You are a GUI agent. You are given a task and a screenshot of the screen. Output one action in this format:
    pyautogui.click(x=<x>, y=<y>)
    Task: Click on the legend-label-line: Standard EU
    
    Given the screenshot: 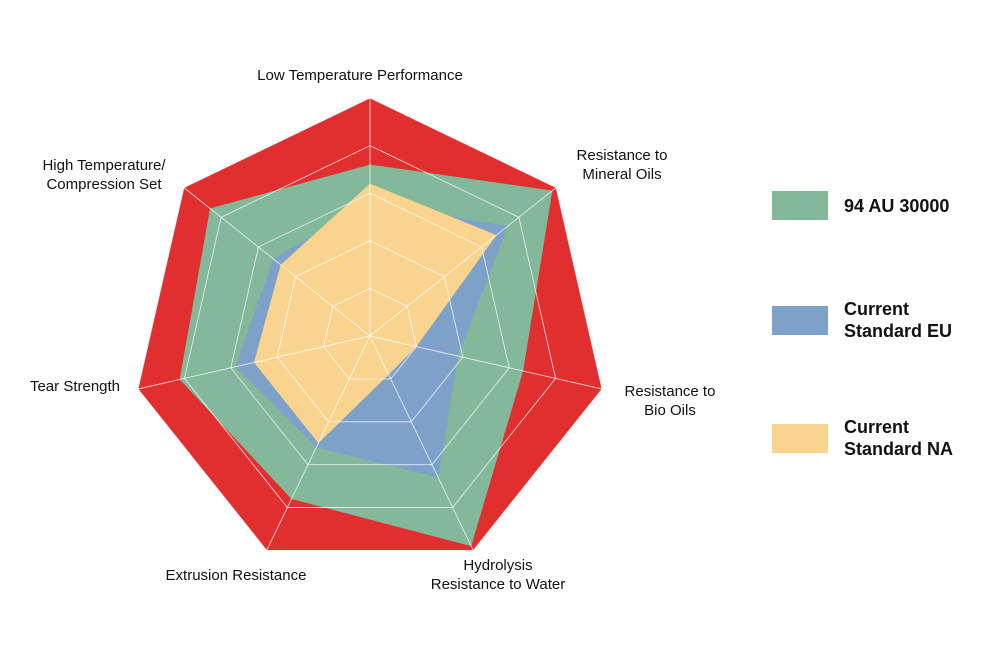 What is the action you would take?
    pyautogui.click(x=898, y=331)
    